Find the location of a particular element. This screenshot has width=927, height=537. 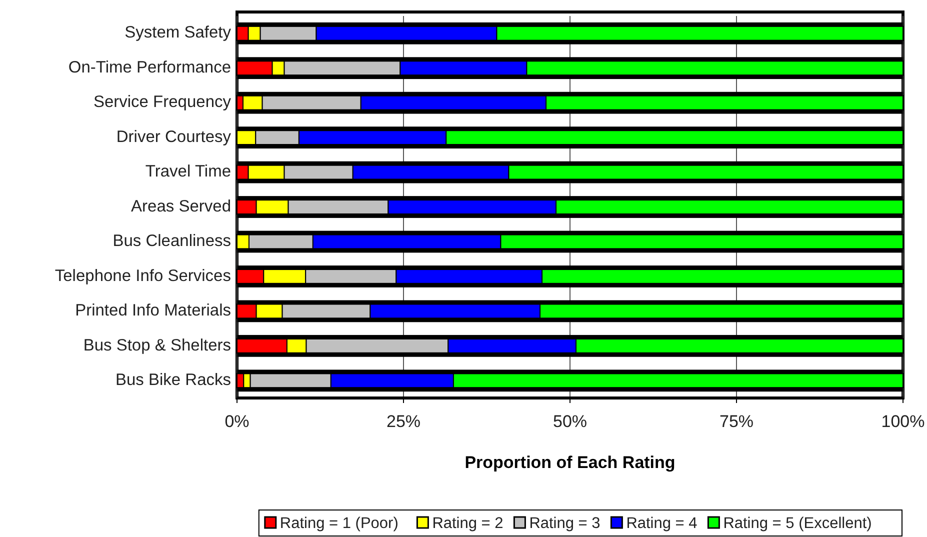

legend-label: Rating = 1 (Poor) is located at coordinates (339, 523).